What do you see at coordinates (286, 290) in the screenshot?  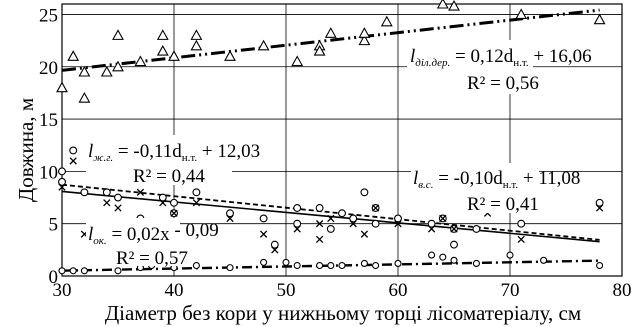 I see `x-tick-label: 50` at bounding box center [286, 290].